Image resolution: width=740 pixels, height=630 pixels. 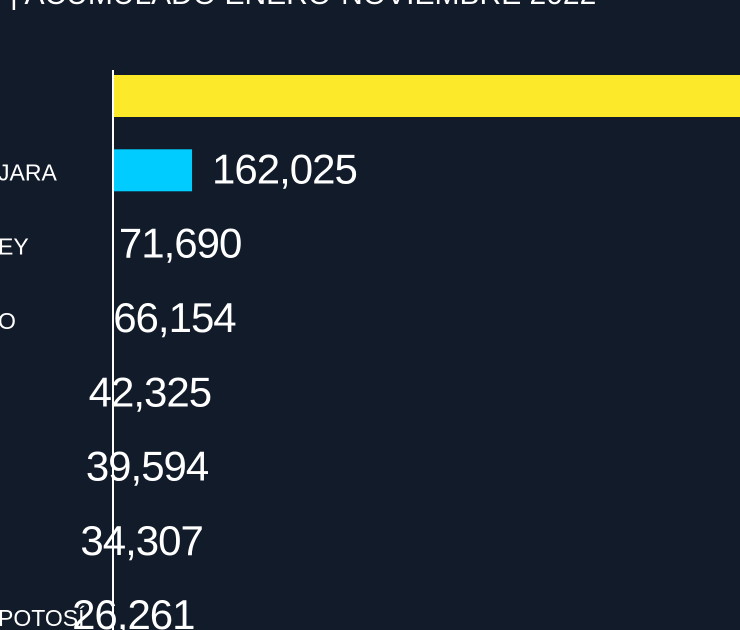 What do you see at coordinates (133, 610) in the screenshot?
I see `value-label: 26,261` at bounding box center [133, 610].